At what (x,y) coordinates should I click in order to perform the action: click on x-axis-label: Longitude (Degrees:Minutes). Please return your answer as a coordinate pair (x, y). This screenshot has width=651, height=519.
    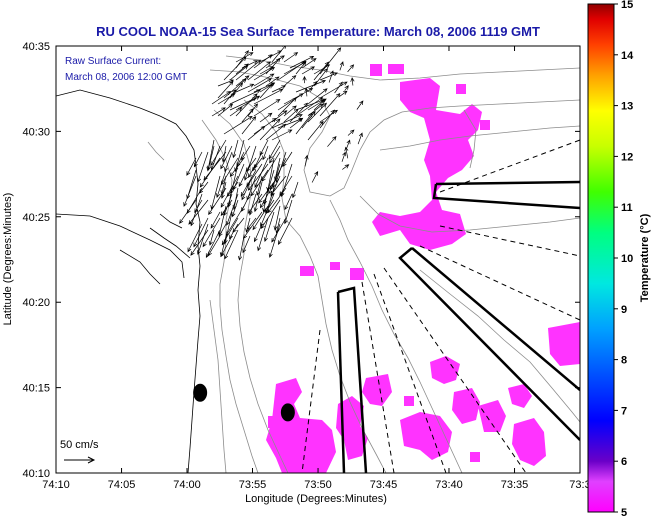
    Looking at the image, I should click on (316, 499).